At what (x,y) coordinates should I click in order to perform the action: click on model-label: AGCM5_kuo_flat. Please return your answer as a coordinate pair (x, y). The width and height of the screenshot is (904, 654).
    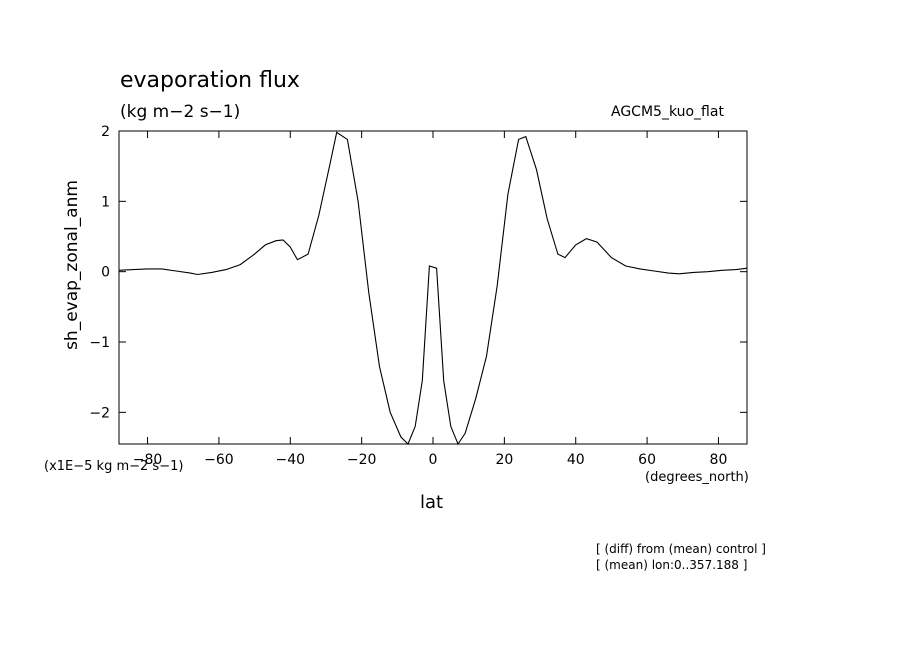
    Looking at the image, I should click on (667, 112).